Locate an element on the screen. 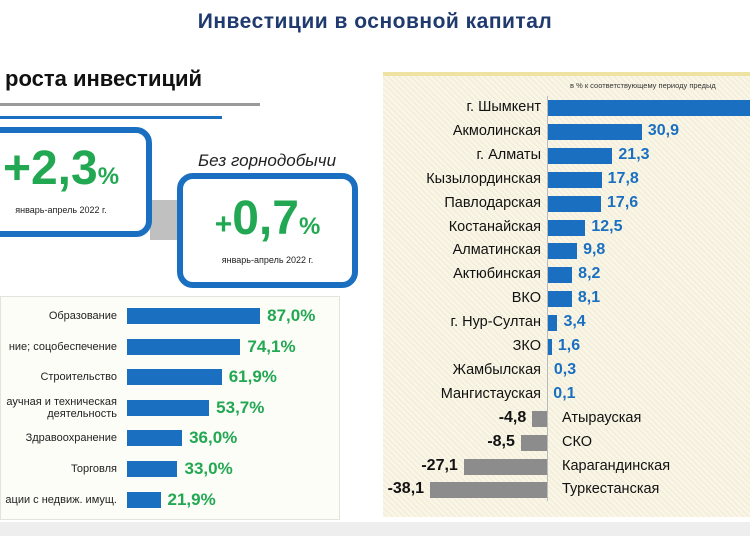  bar-label: Мангистауская is located at coordinates (490, 393).